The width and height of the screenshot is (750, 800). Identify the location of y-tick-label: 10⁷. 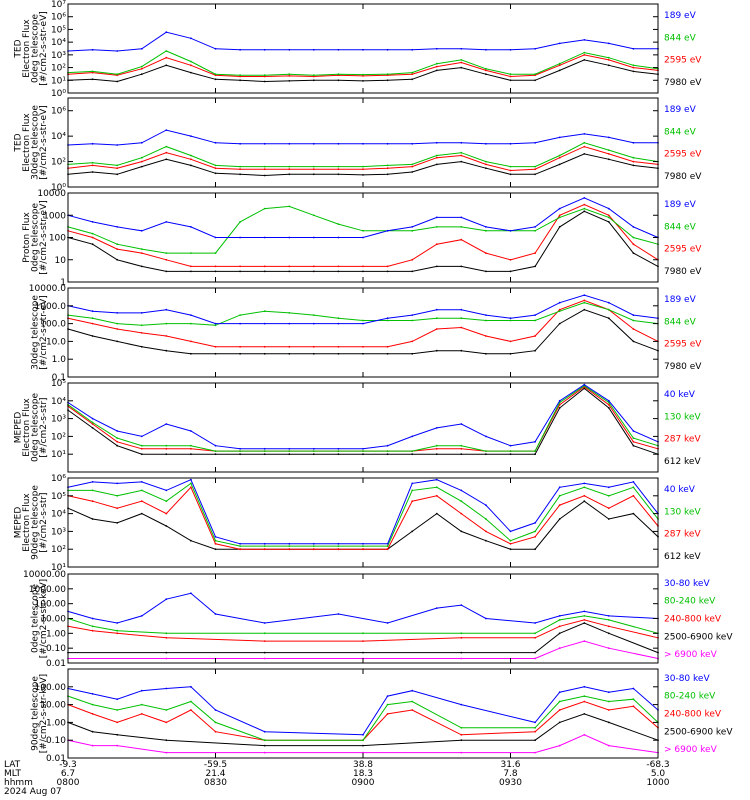
(58, 5).